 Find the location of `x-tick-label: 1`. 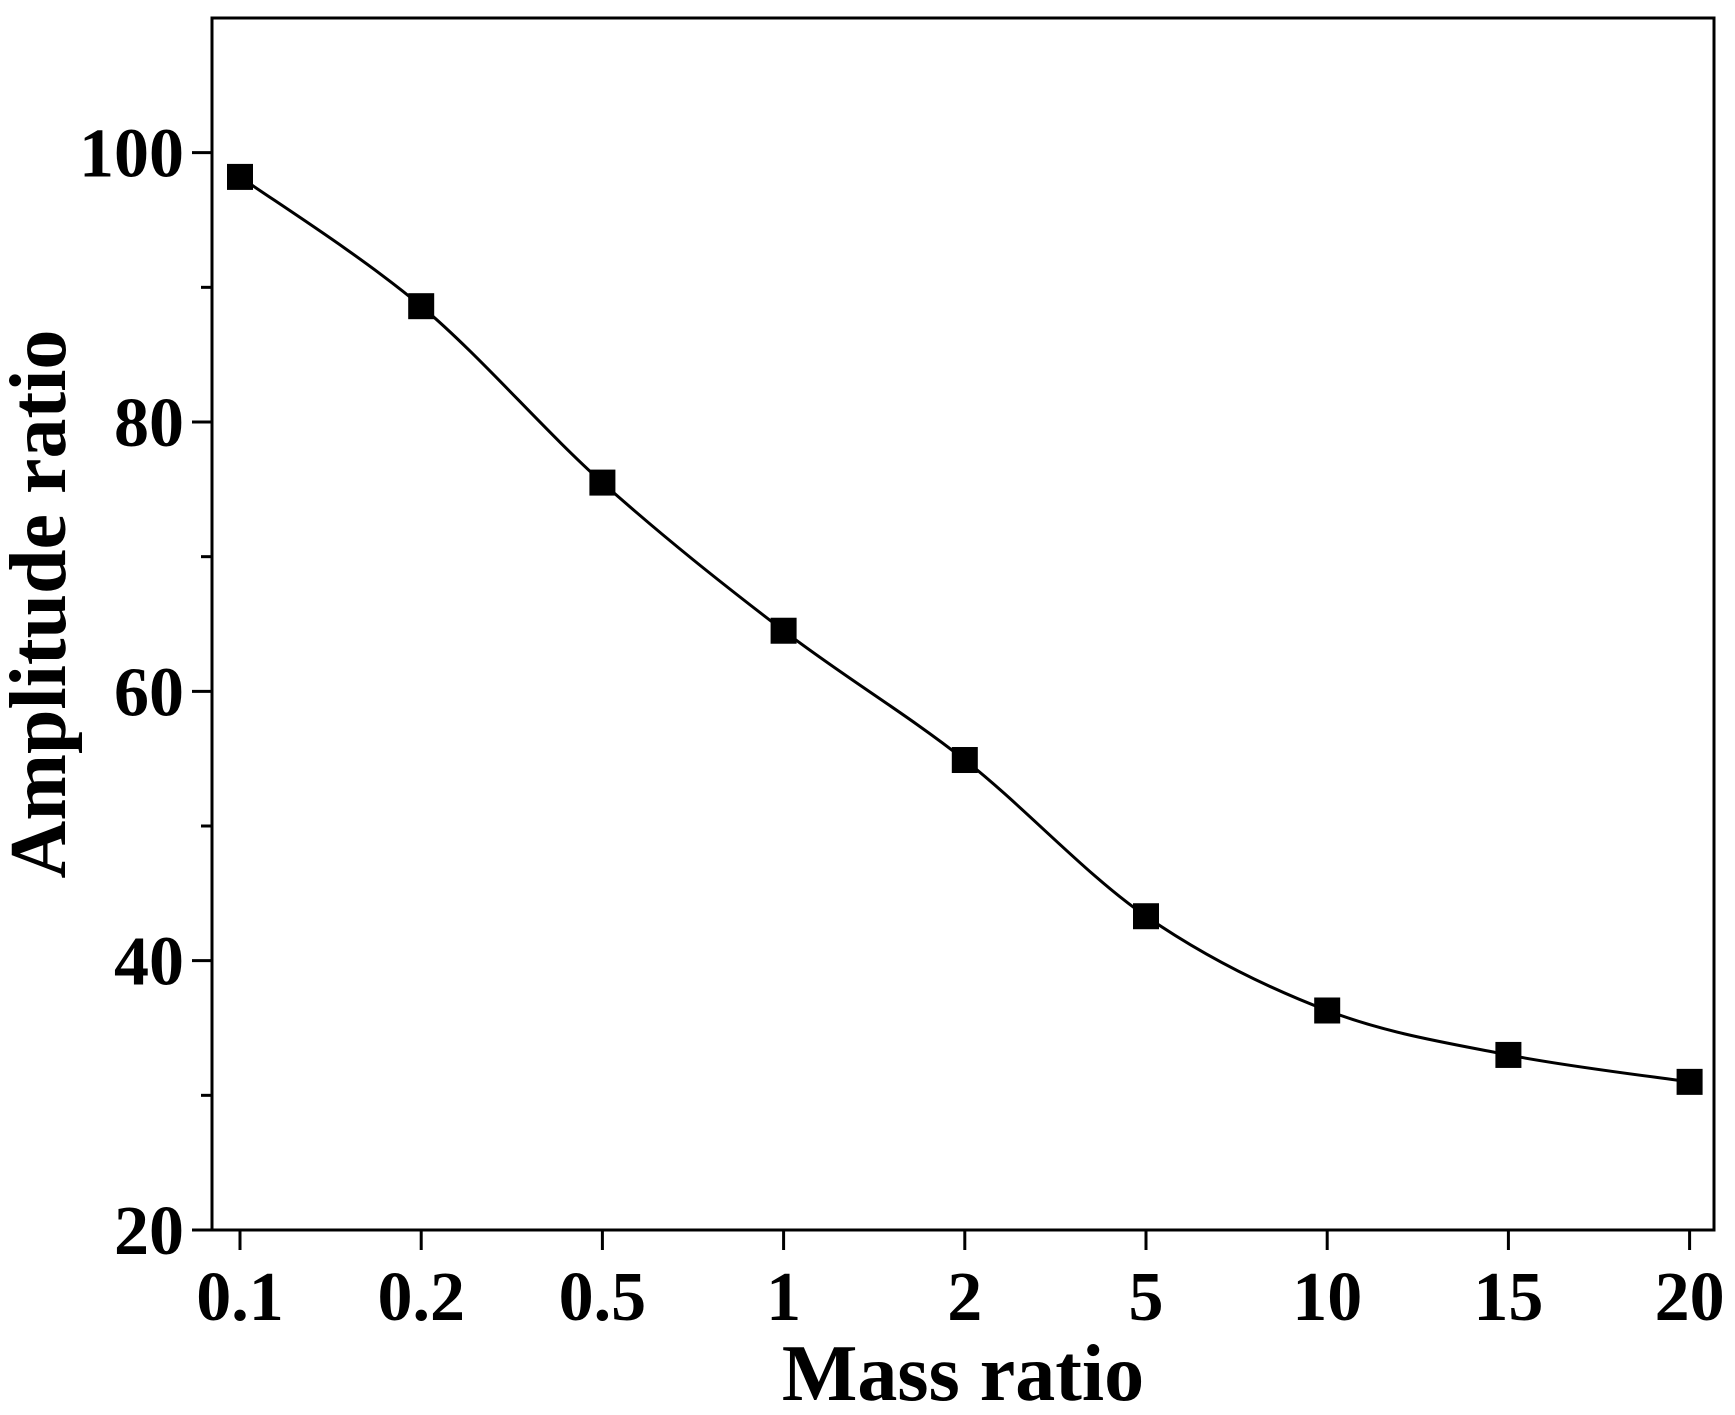

x-tick-label: 1 is located at coordinates (783, 1297).